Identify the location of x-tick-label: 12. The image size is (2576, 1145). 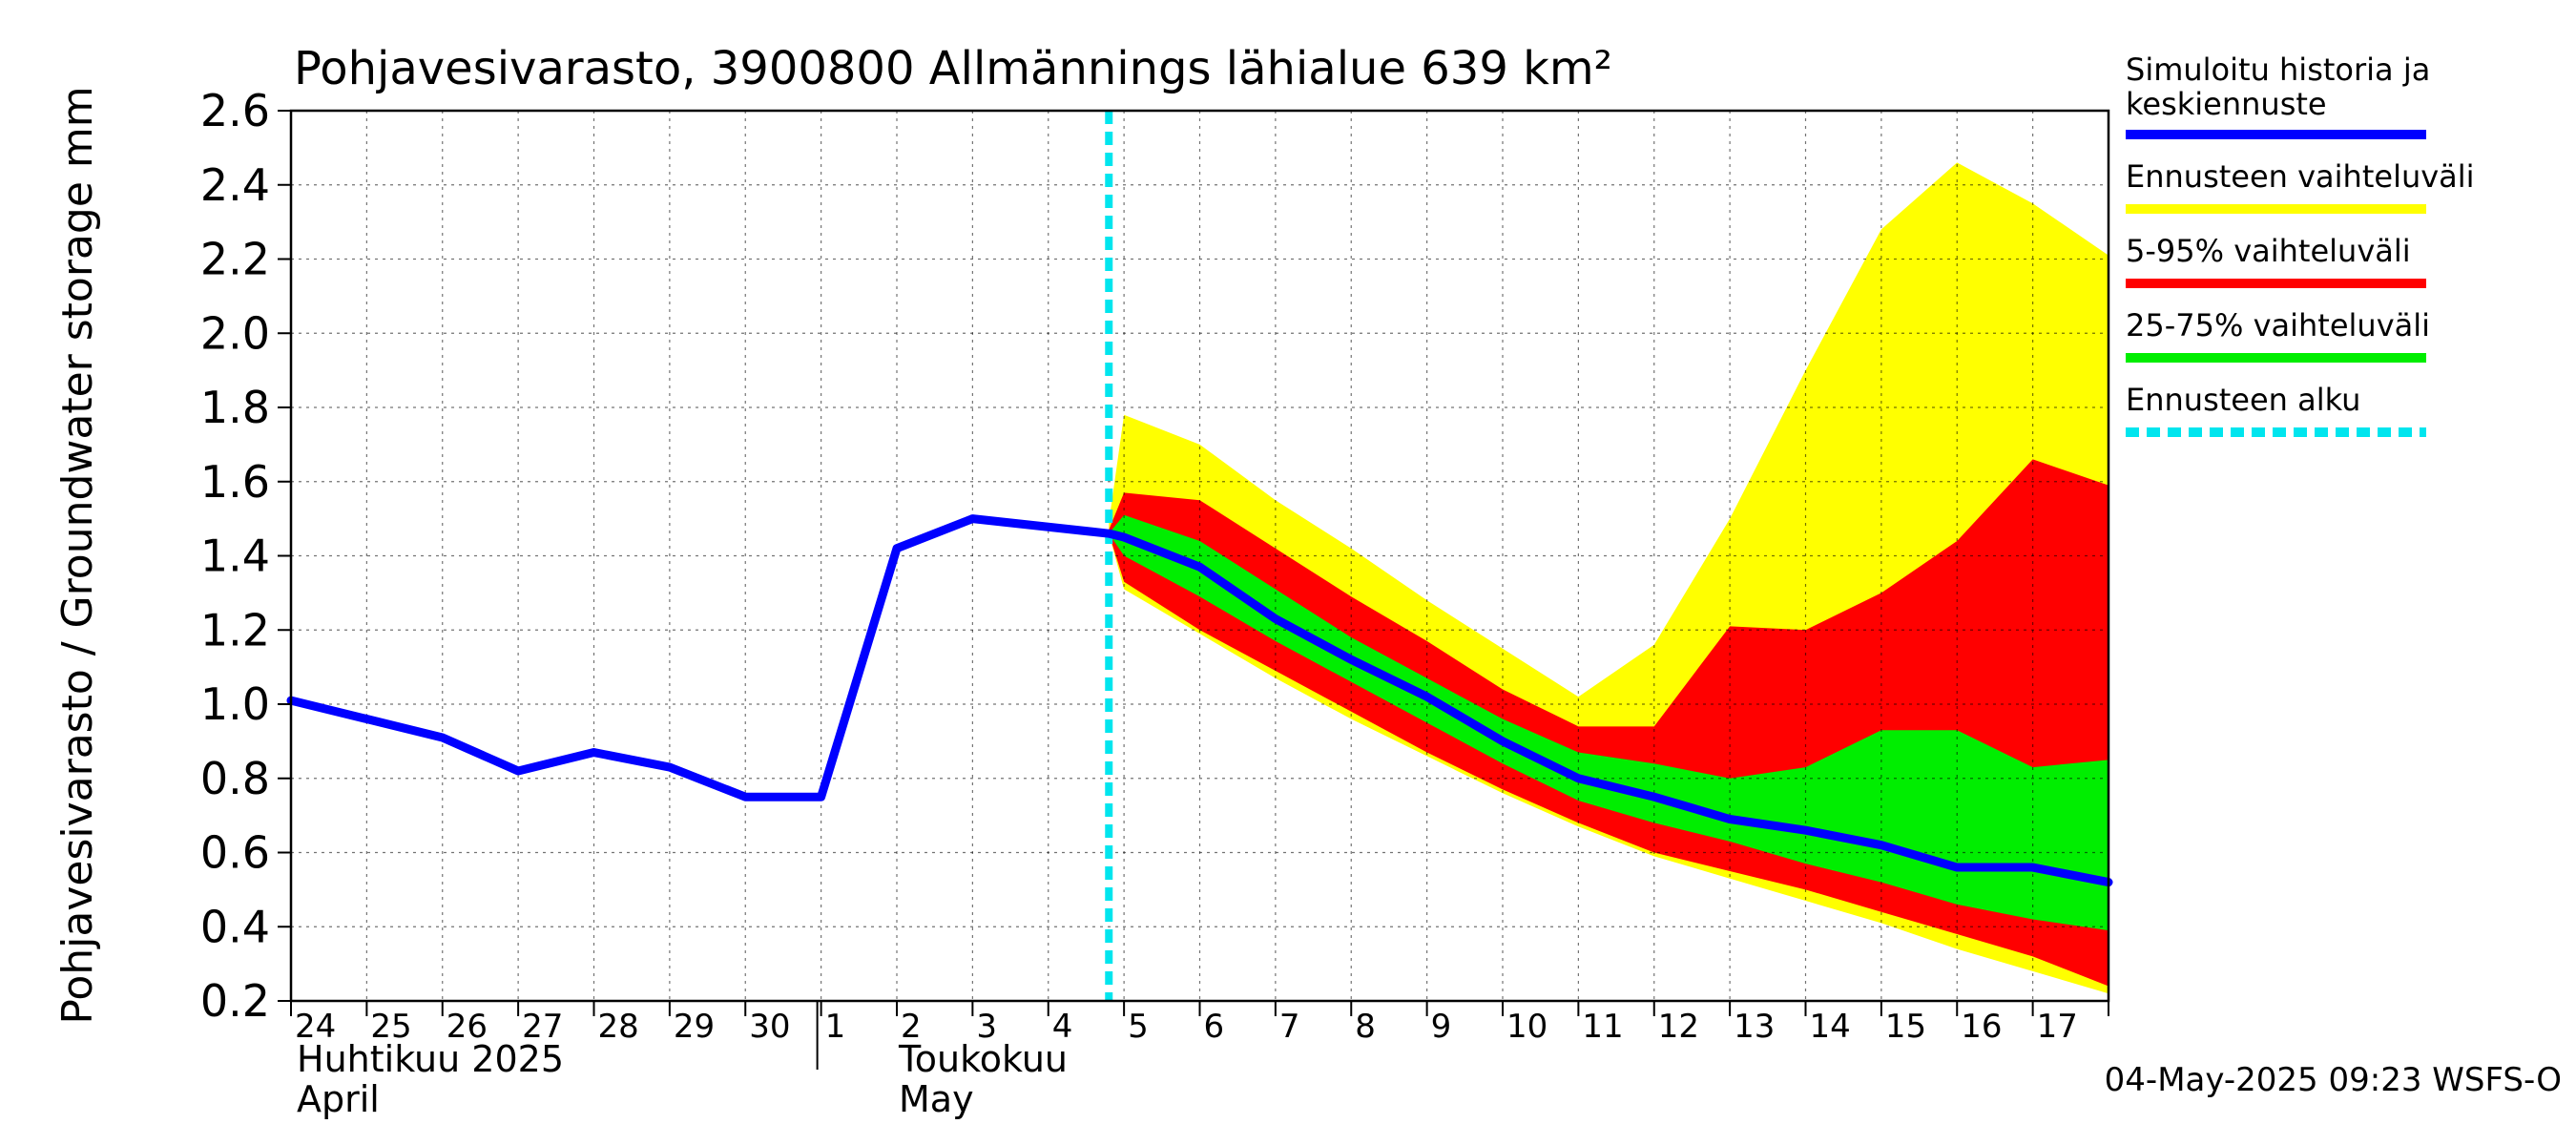
(1678, 1027).